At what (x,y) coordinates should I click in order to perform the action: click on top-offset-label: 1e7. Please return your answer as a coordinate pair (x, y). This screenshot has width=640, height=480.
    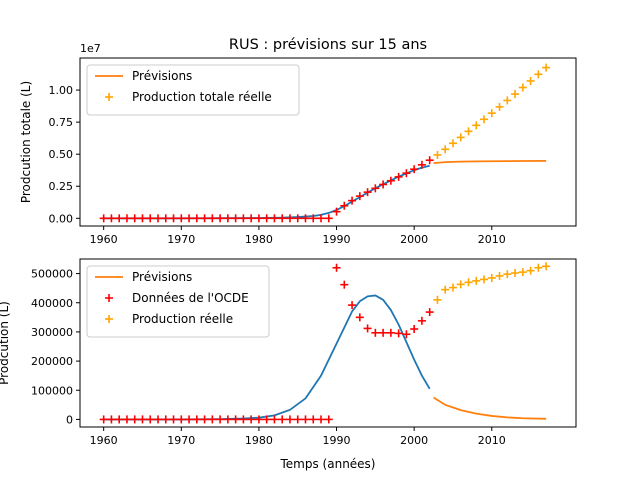
    Looking at the image, I should click on (90, 48).